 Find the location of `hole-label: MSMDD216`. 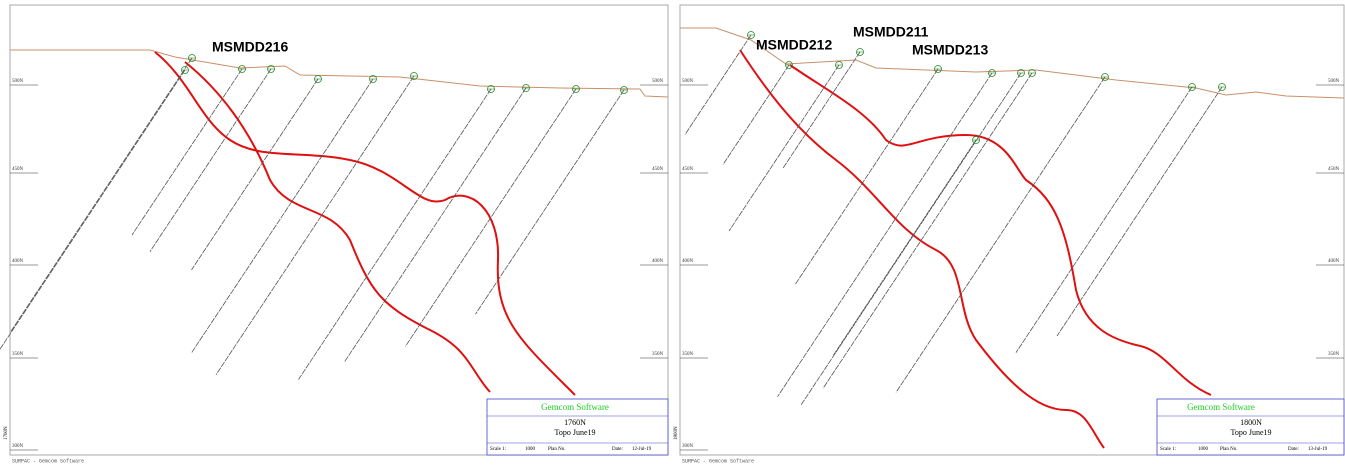

hole-label: MSMDD216 is located at coordinates (250, 47).